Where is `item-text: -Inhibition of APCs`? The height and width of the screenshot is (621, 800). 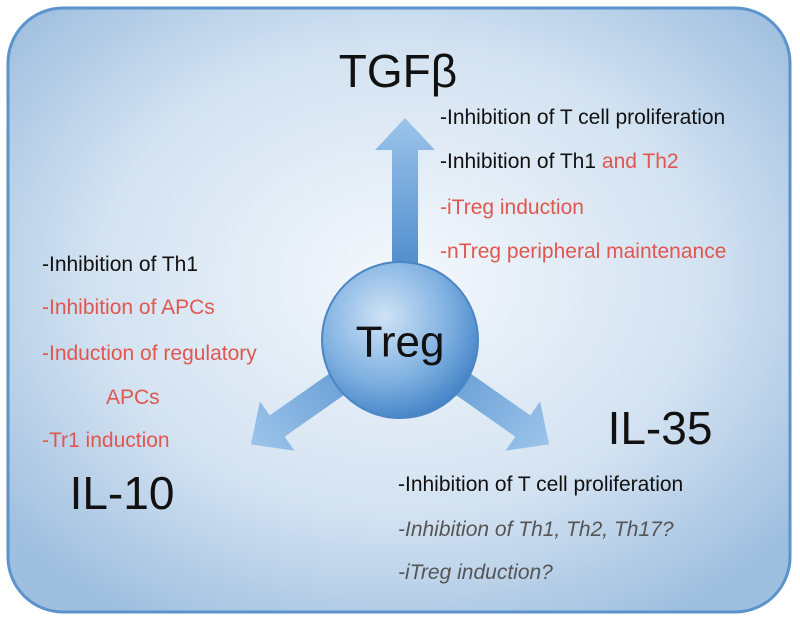 item-text: -Inhibition of APCs is located at coordinates (128, 307).